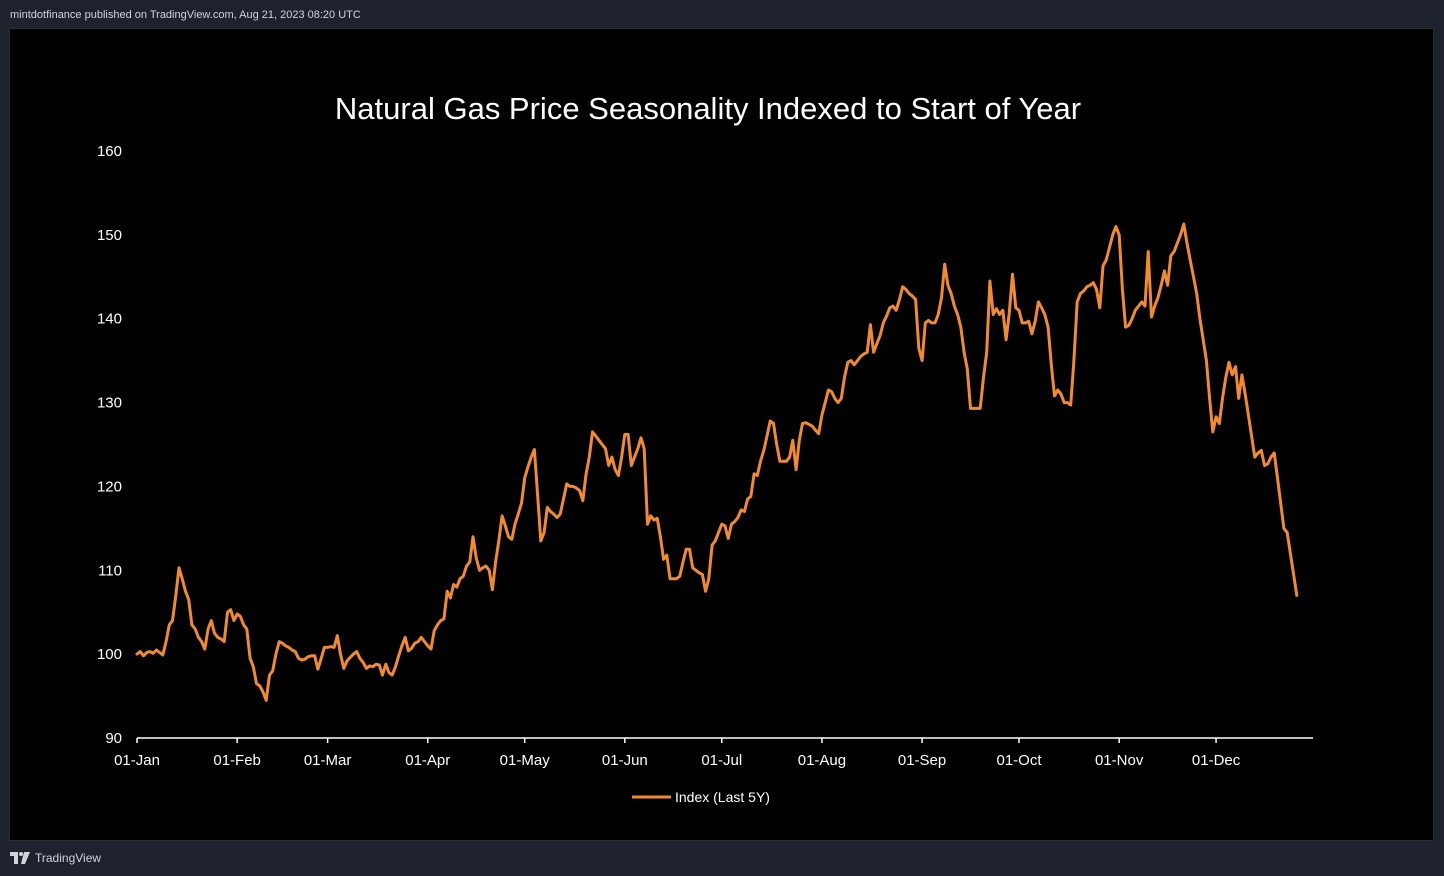 This screenshot has width=1444, height=876. Describe the element at coordinates (68, 858) in the screenshot. I see `footer-brand: TradingView` at that location.